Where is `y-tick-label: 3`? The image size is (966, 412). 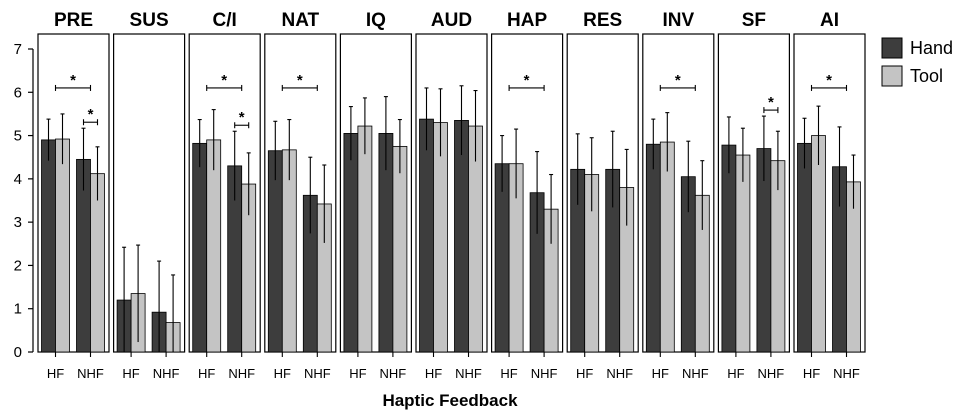 y-tick-label: 3 is located at coordinates (18, 222).